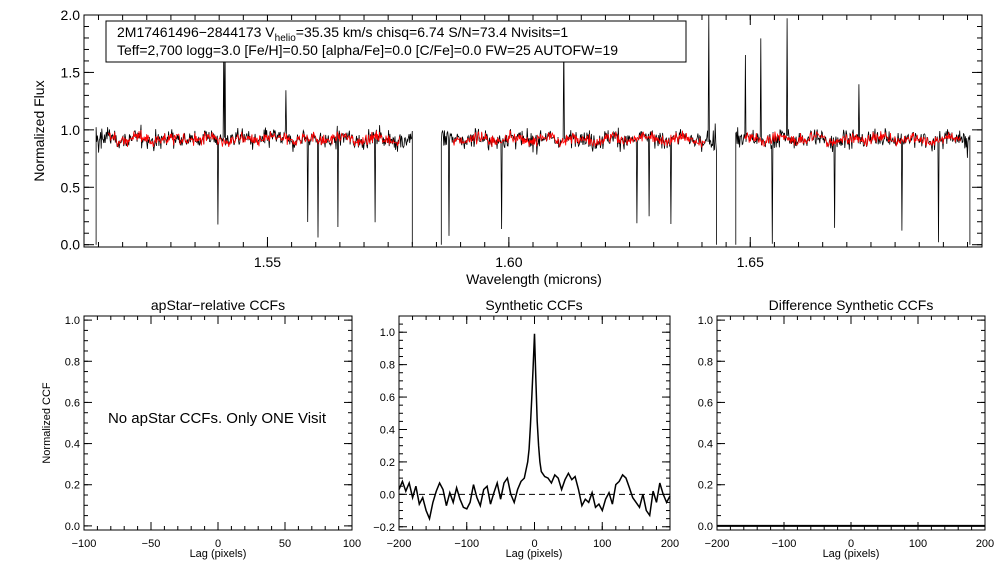 The height and width of the screenshot is (576, 1008). I want to click on info-box-frame, so click(396, 41).